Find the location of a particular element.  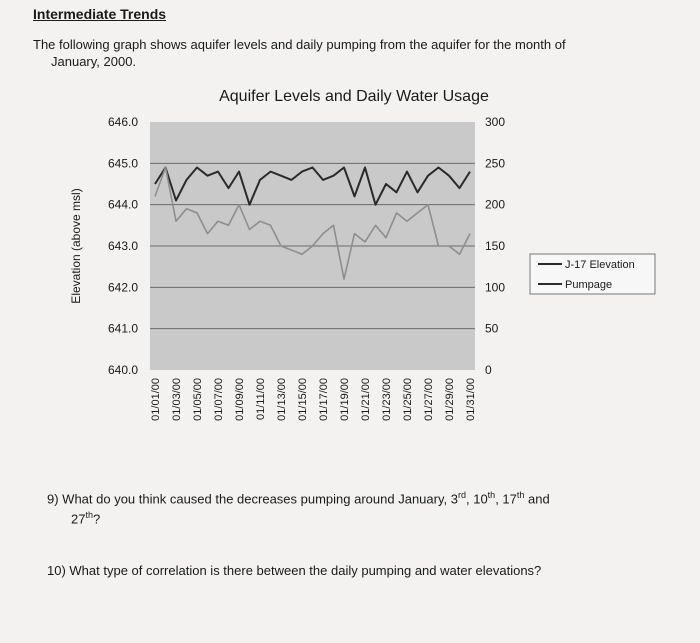

q9-text-d: and is located at coordinates (537, 499).